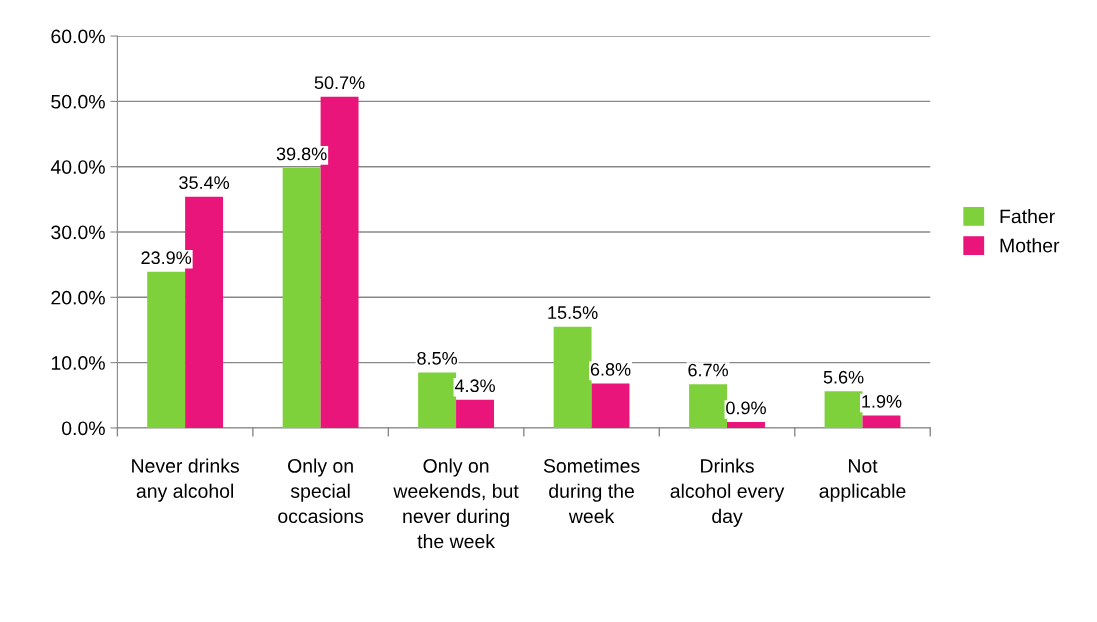 The width and height of the screenshot is (1097, 622). Describe the element at coordinates (77, 167) in the screenshot. I see `y-tick-label: 40.0%` at that location.